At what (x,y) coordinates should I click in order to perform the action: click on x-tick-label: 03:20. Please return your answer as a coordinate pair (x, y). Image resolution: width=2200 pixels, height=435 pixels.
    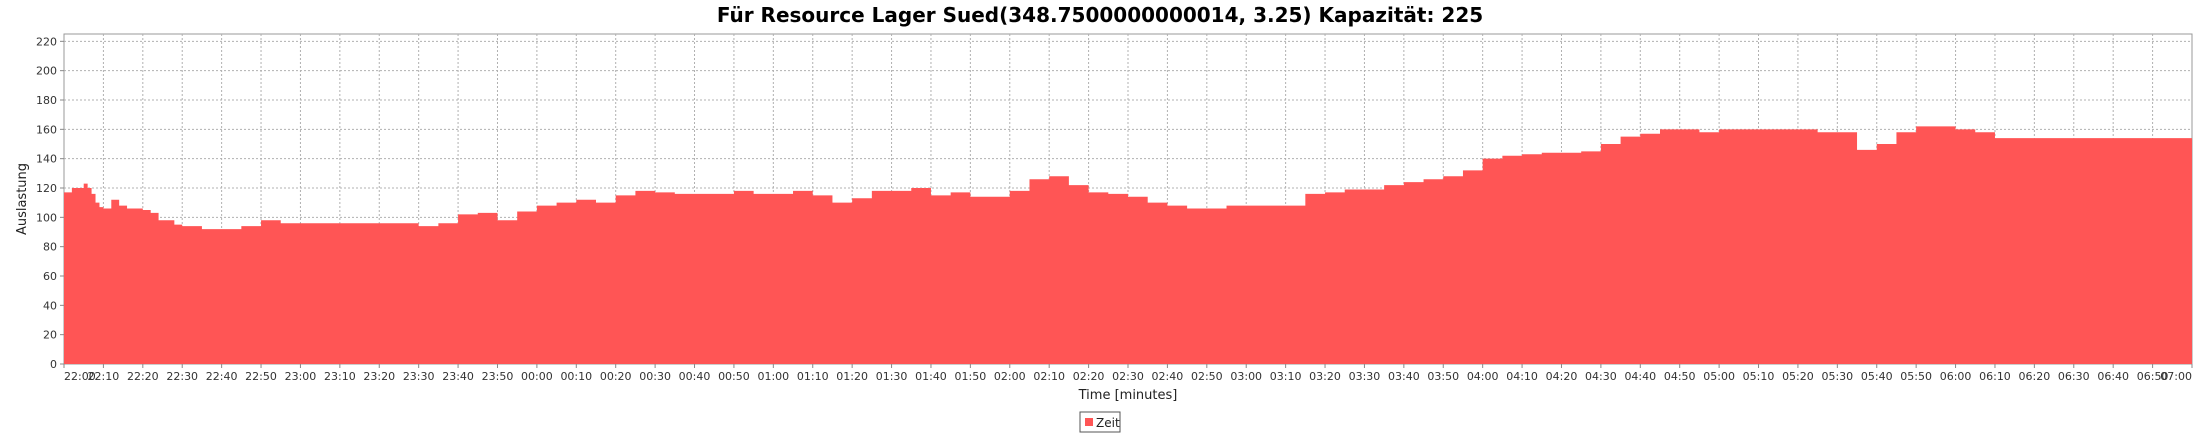
    Looking at the image, I should click on (1325, 376).